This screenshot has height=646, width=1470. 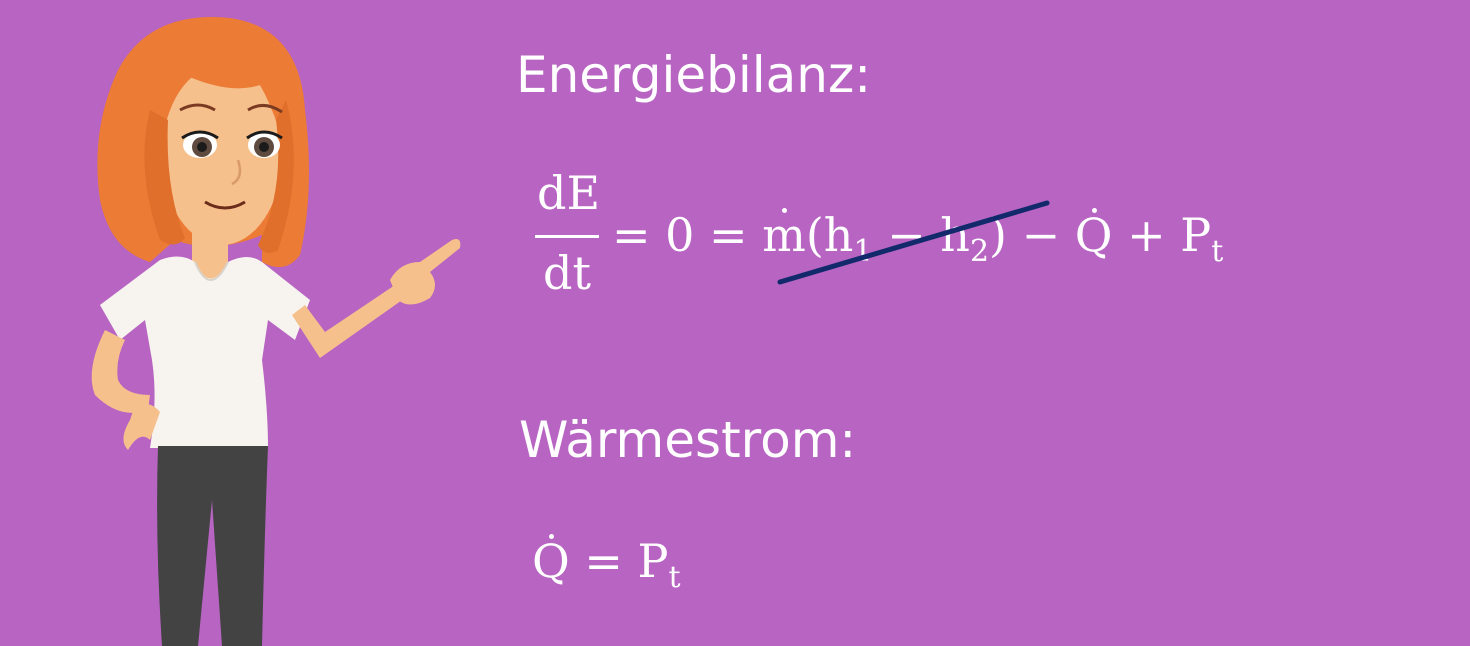 I want to click on fraction-bar, so click(x=567, y=236).